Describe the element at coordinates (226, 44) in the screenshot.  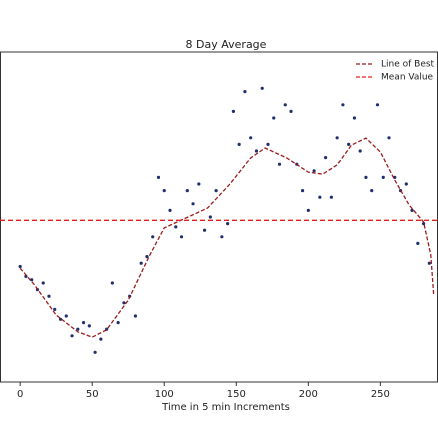
I see `chart-title: 8 Day Average` at that location.